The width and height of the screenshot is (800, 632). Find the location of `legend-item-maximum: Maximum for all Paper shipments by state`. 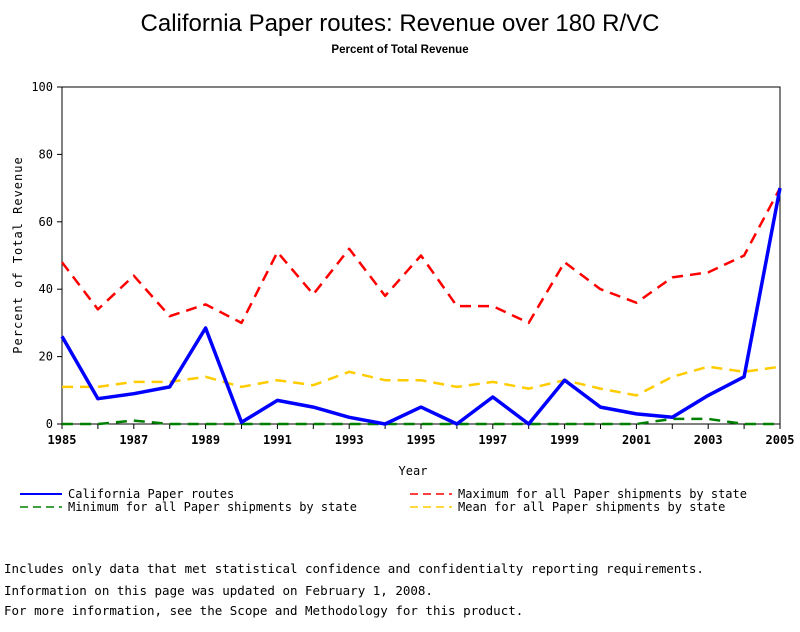

legend-item-maximum: Maximum for all Paper shipments by state is located at coordinates (578, 494).